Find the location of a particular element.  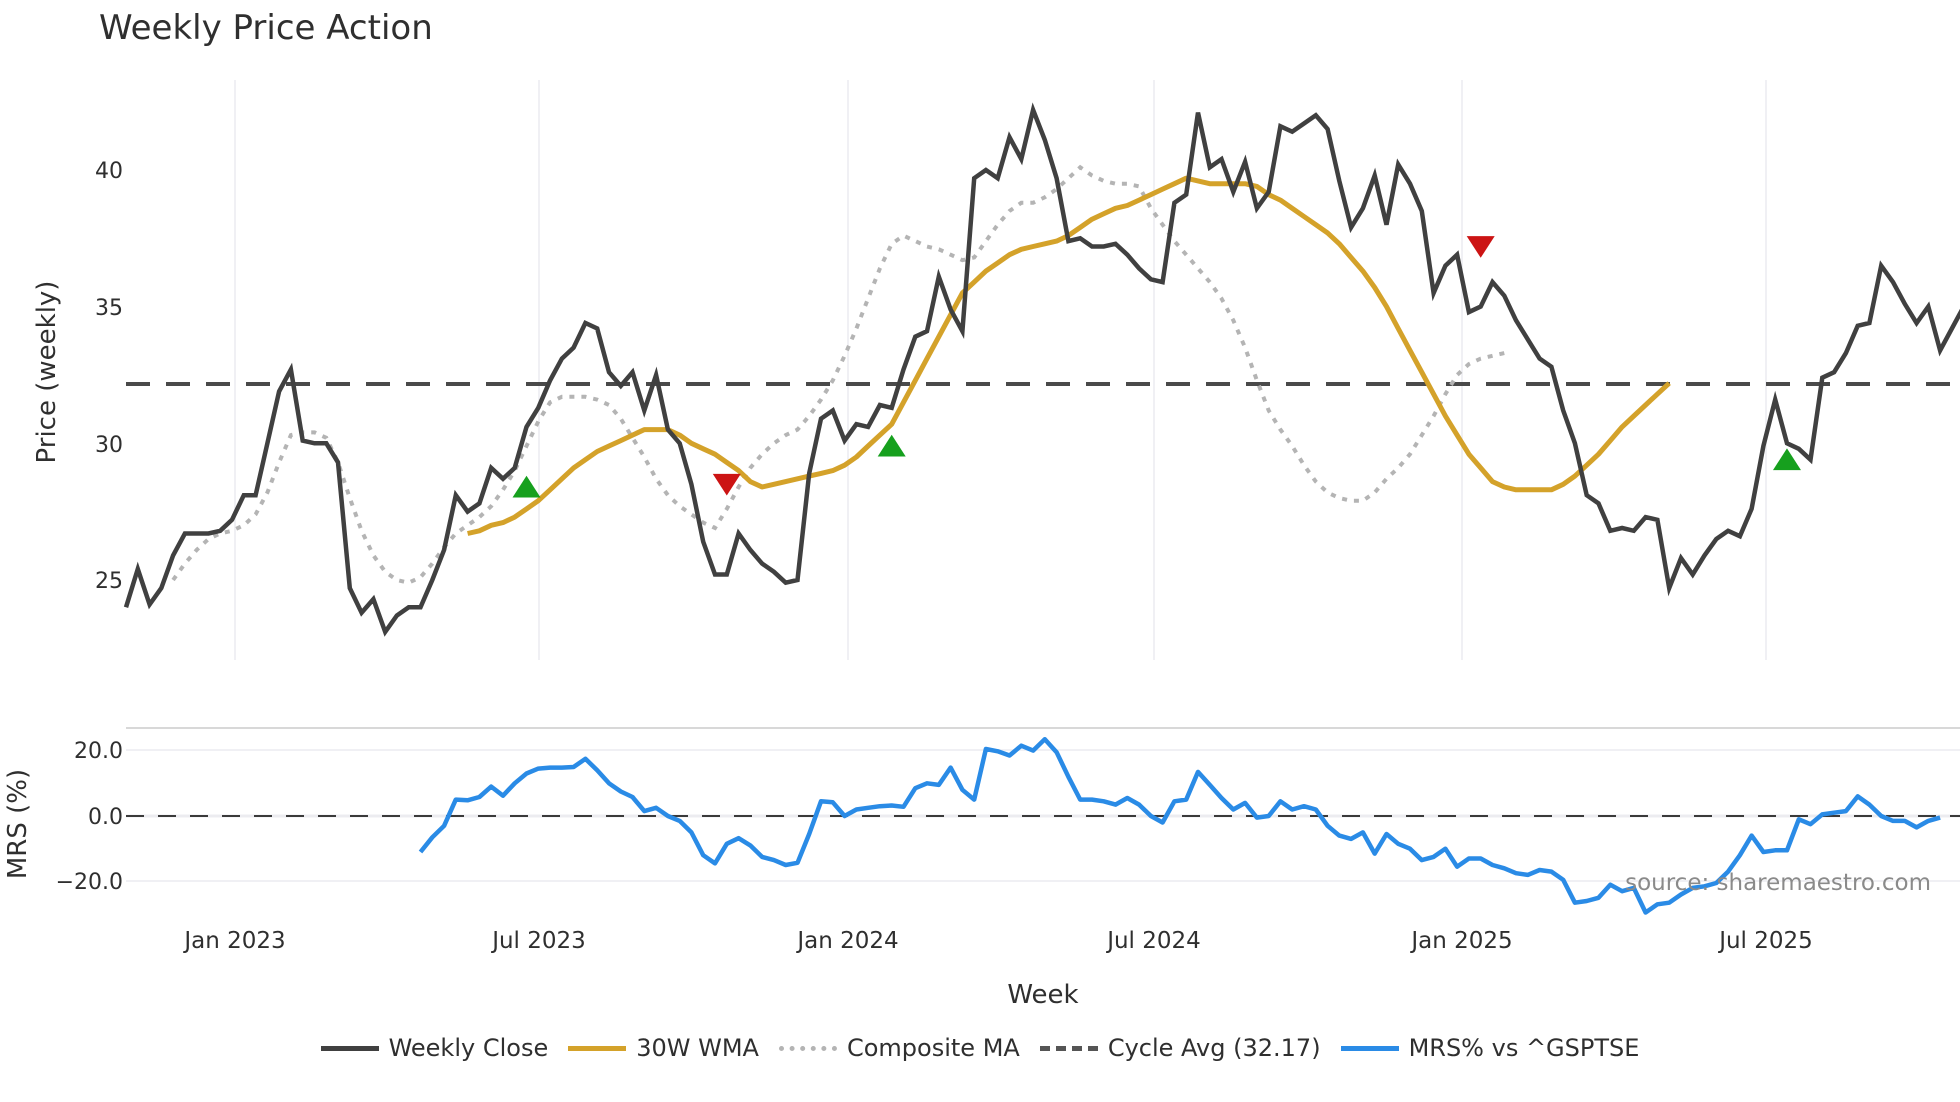

price-tick-30: 30 is located at coordinates (109, 445).